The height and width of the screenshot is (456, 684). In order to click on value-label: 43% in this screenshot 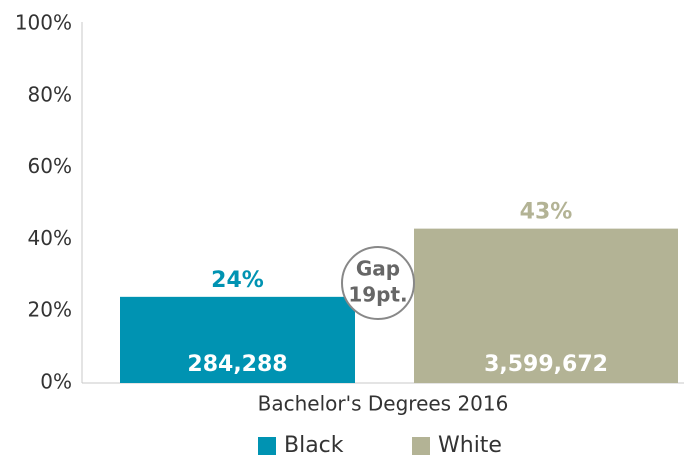, I will do `click(546, 212)`.